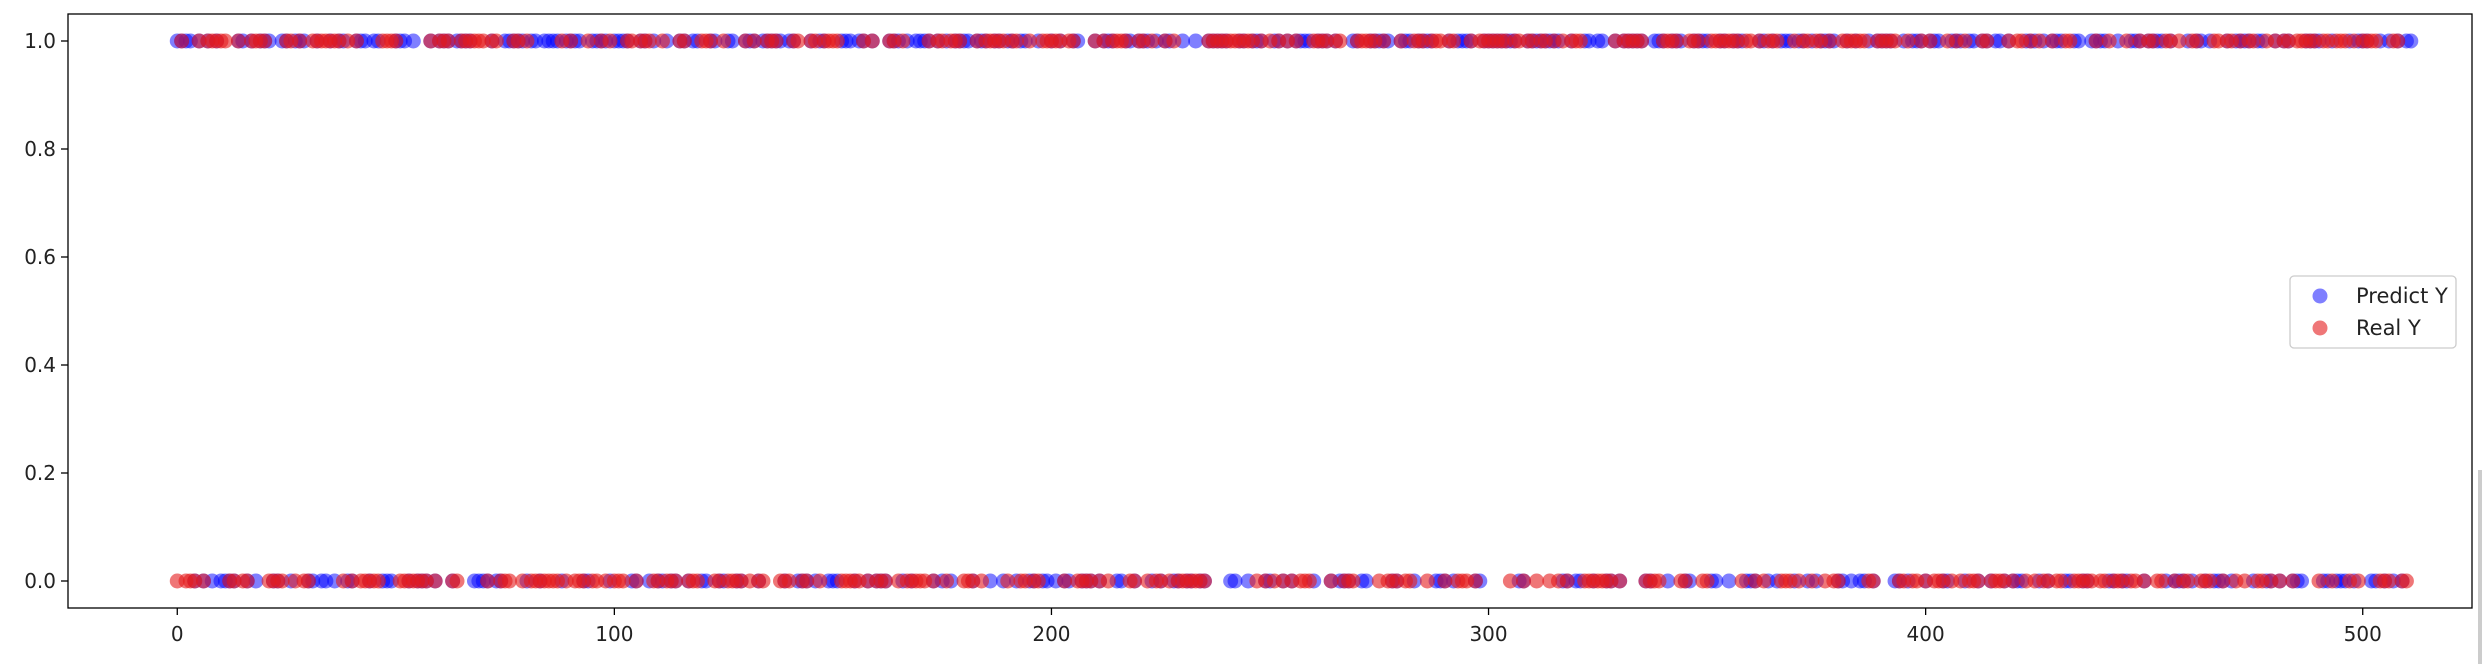  I want to click on x-tick-label: 200, so click(1051, 634).